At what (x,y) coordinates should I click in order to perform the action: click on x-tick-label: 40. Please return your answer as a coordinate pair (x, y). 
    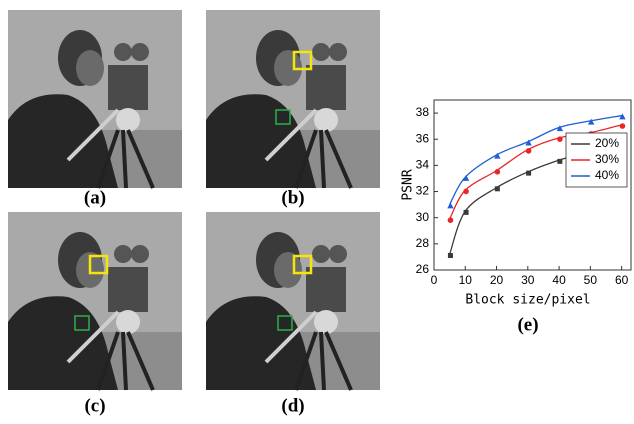
    Looking at the image, I should click on (559, 280).